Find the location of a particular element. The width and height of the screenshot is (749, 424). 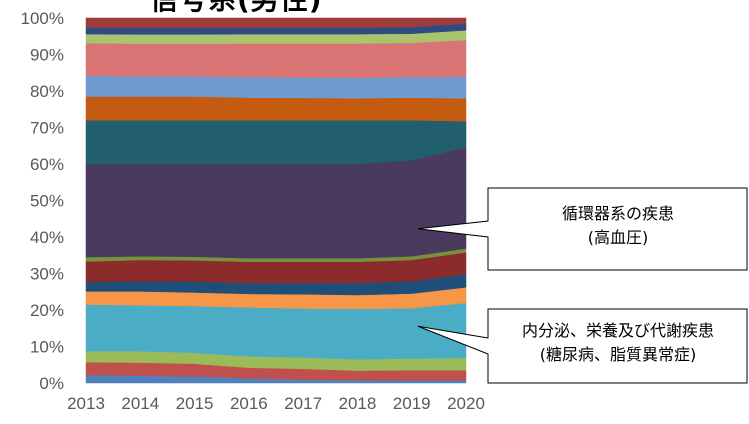

callout-label-circulatory: 循環器系の疾患 (高血圧) is located at coordinates (618, 226).